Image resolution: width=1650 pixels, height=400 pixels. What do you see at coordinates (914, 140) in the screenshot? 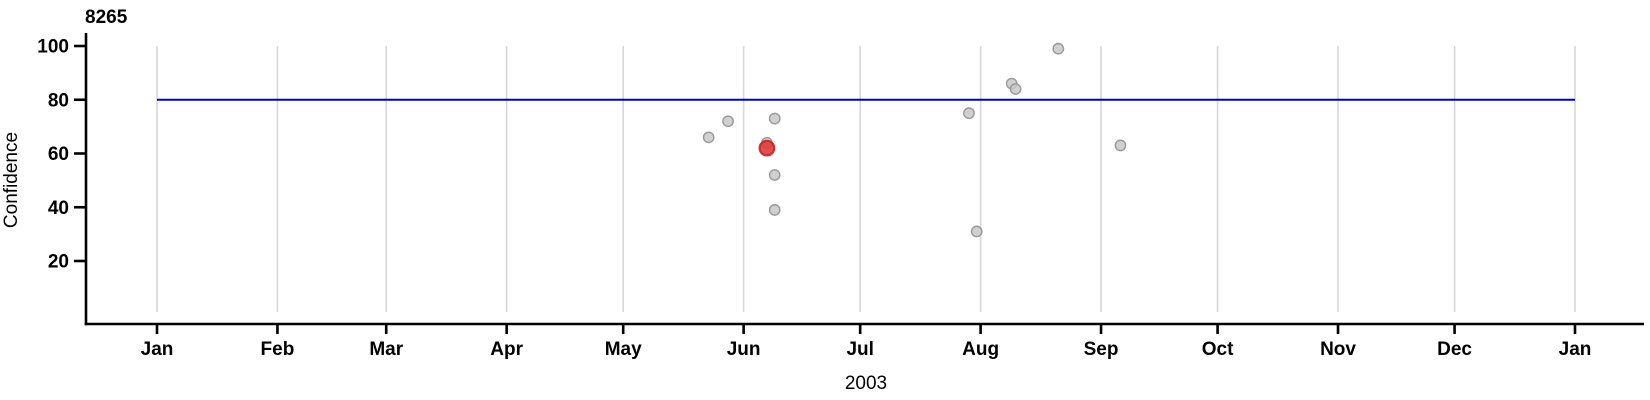
I see `data-points-layer` at bounding box center [914, 140].